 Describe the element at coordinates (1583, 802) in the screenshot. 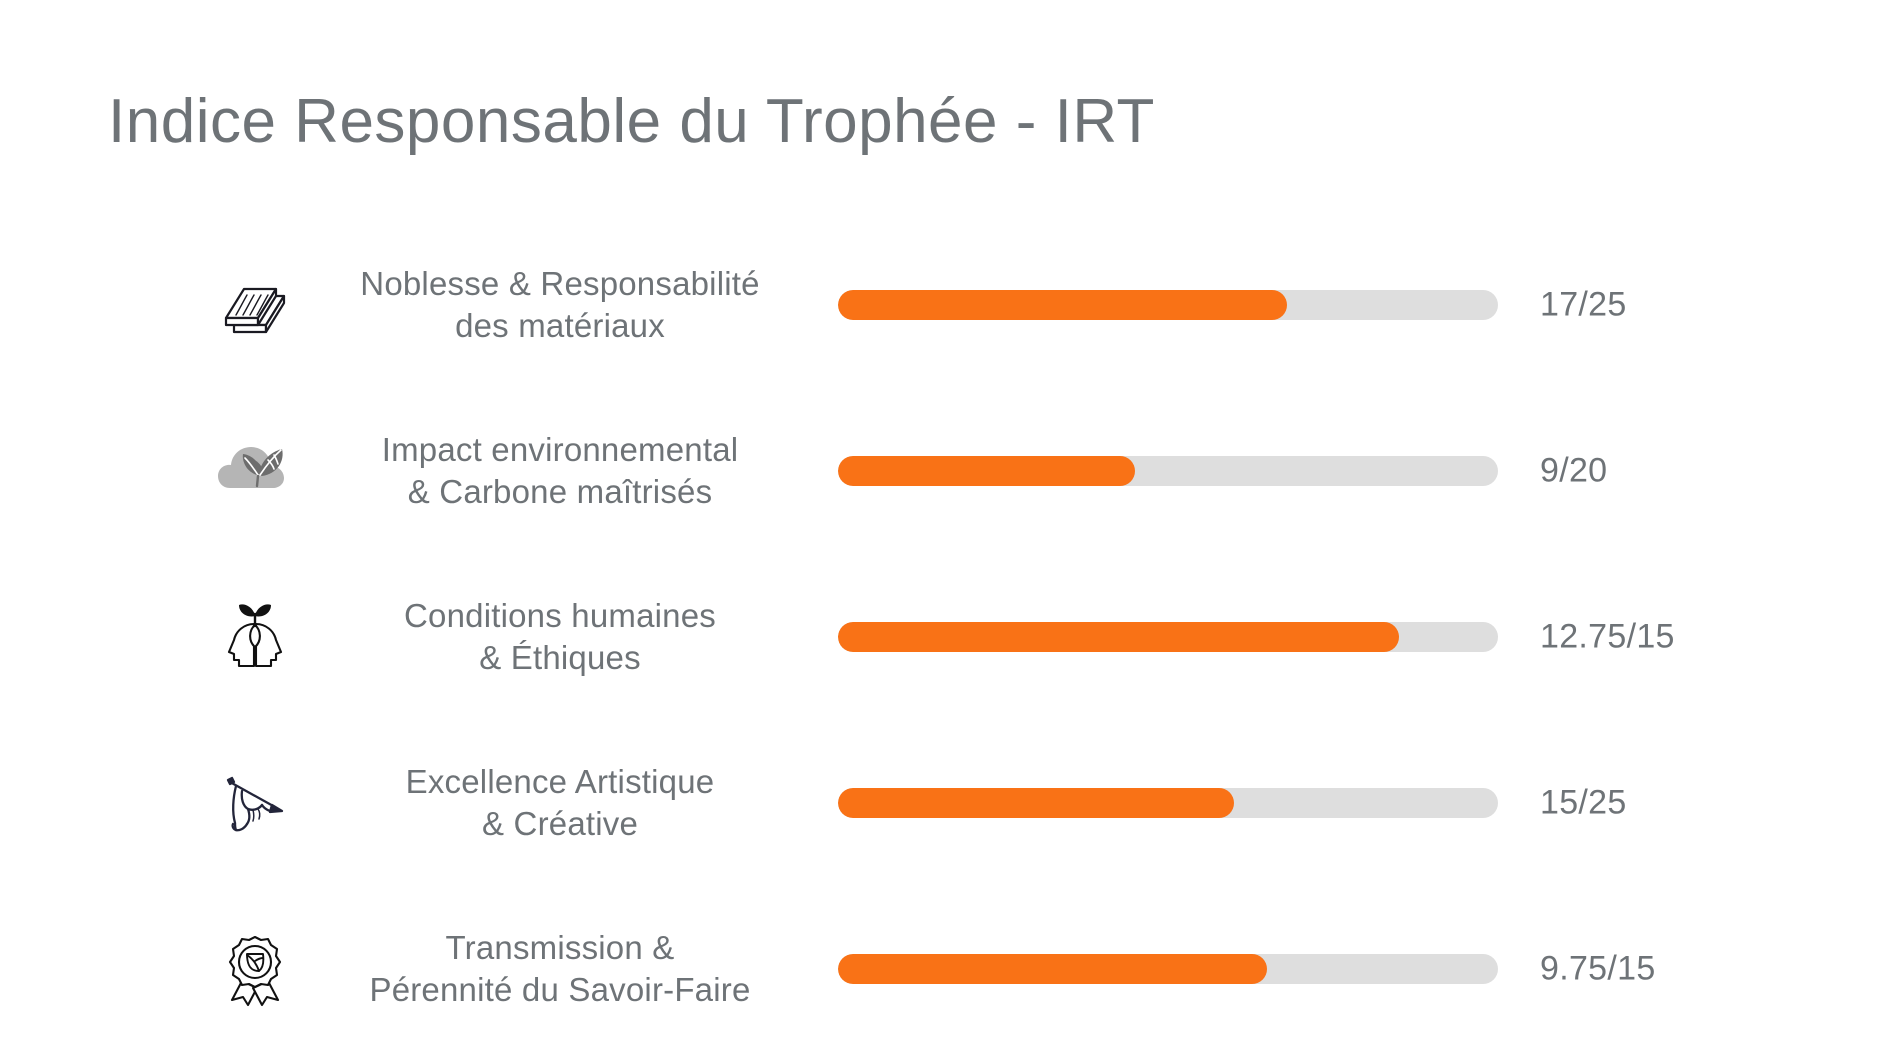

I see `criterion-score: 15/25` at that location.